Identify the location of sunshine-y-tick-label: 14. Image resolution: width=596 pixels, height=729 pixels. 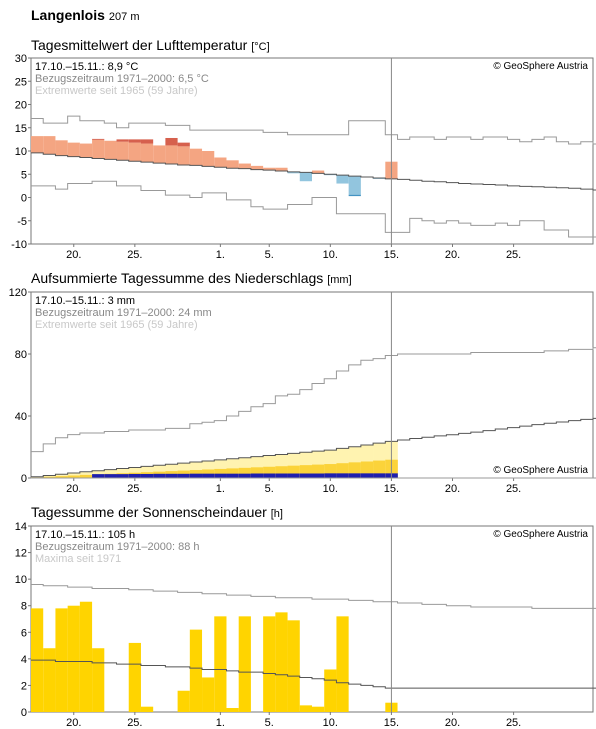
(21, 527).